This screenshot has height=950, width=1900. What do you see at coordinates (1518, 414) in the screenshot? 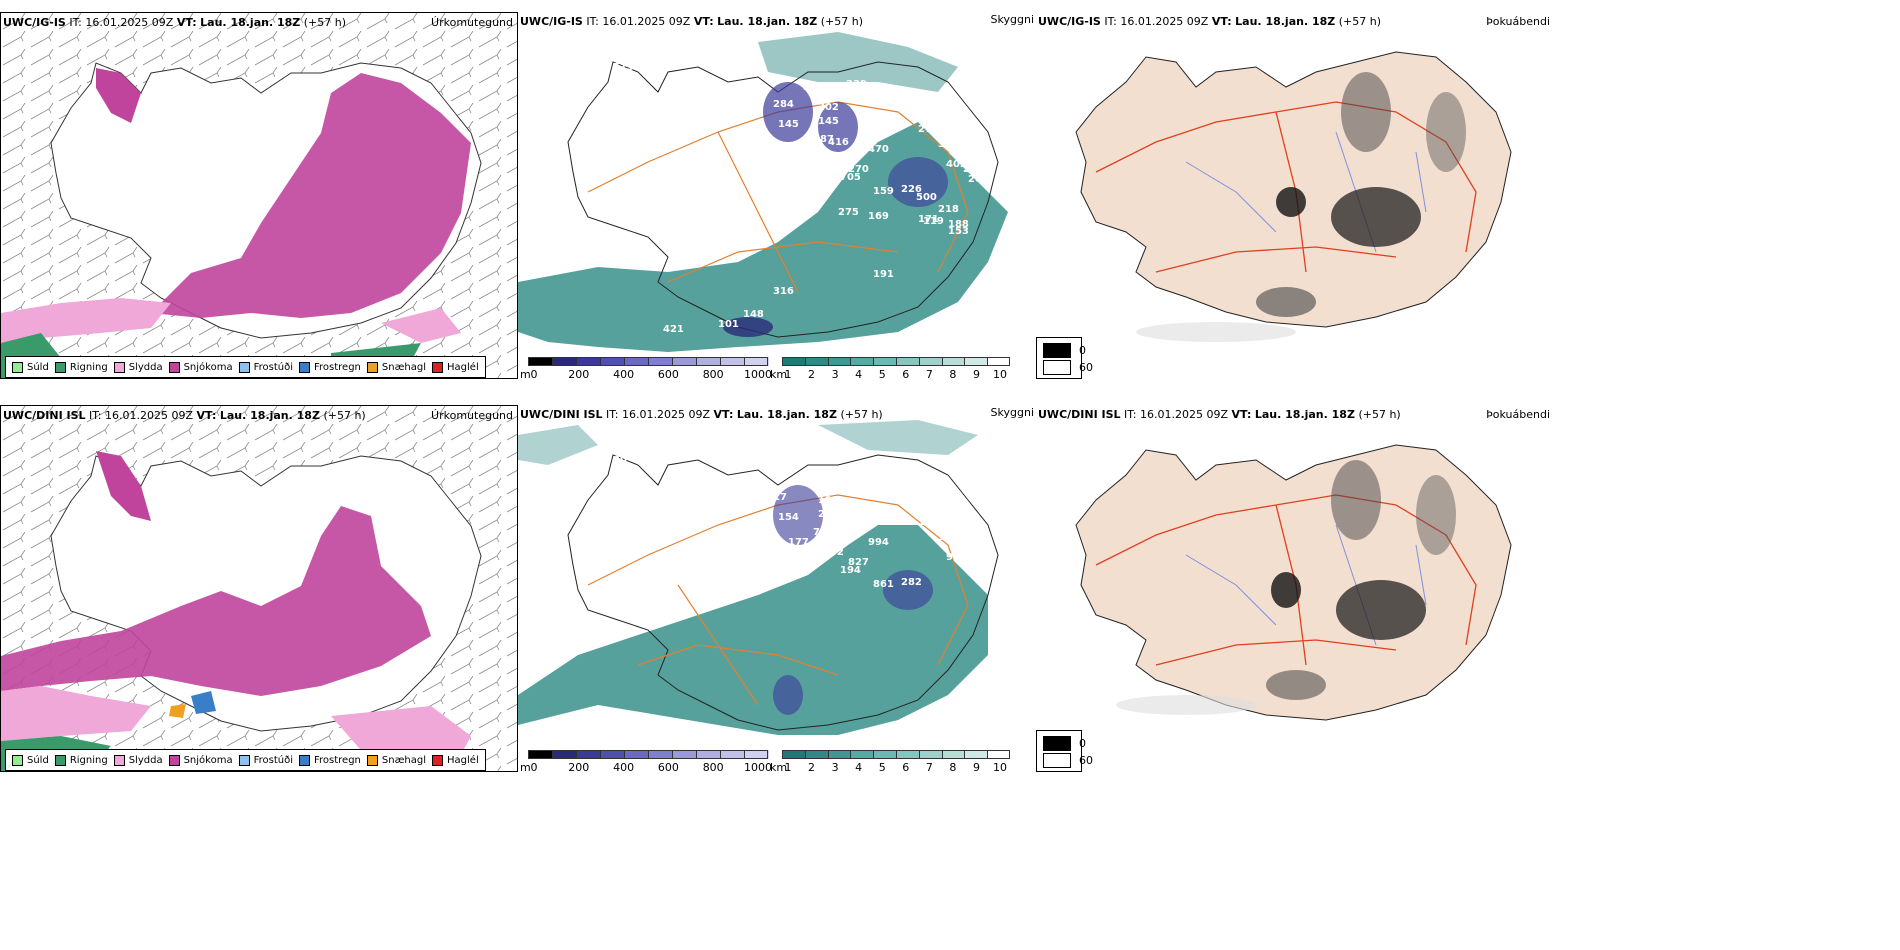
I see `panel-name: Þokuábendi` at bounding box center [1518, 414].